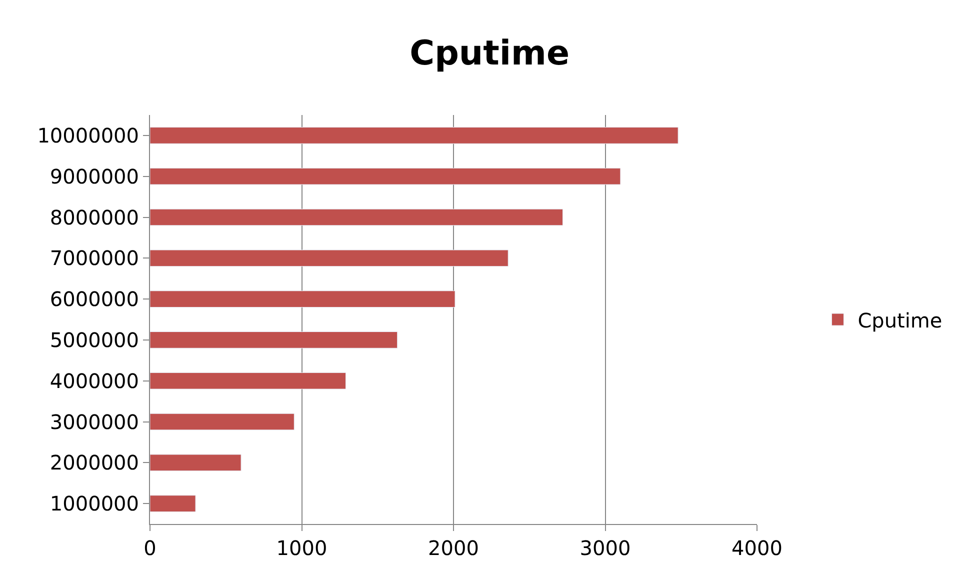  I want to click on y-tick-label: 10000000, so click(88, 135).